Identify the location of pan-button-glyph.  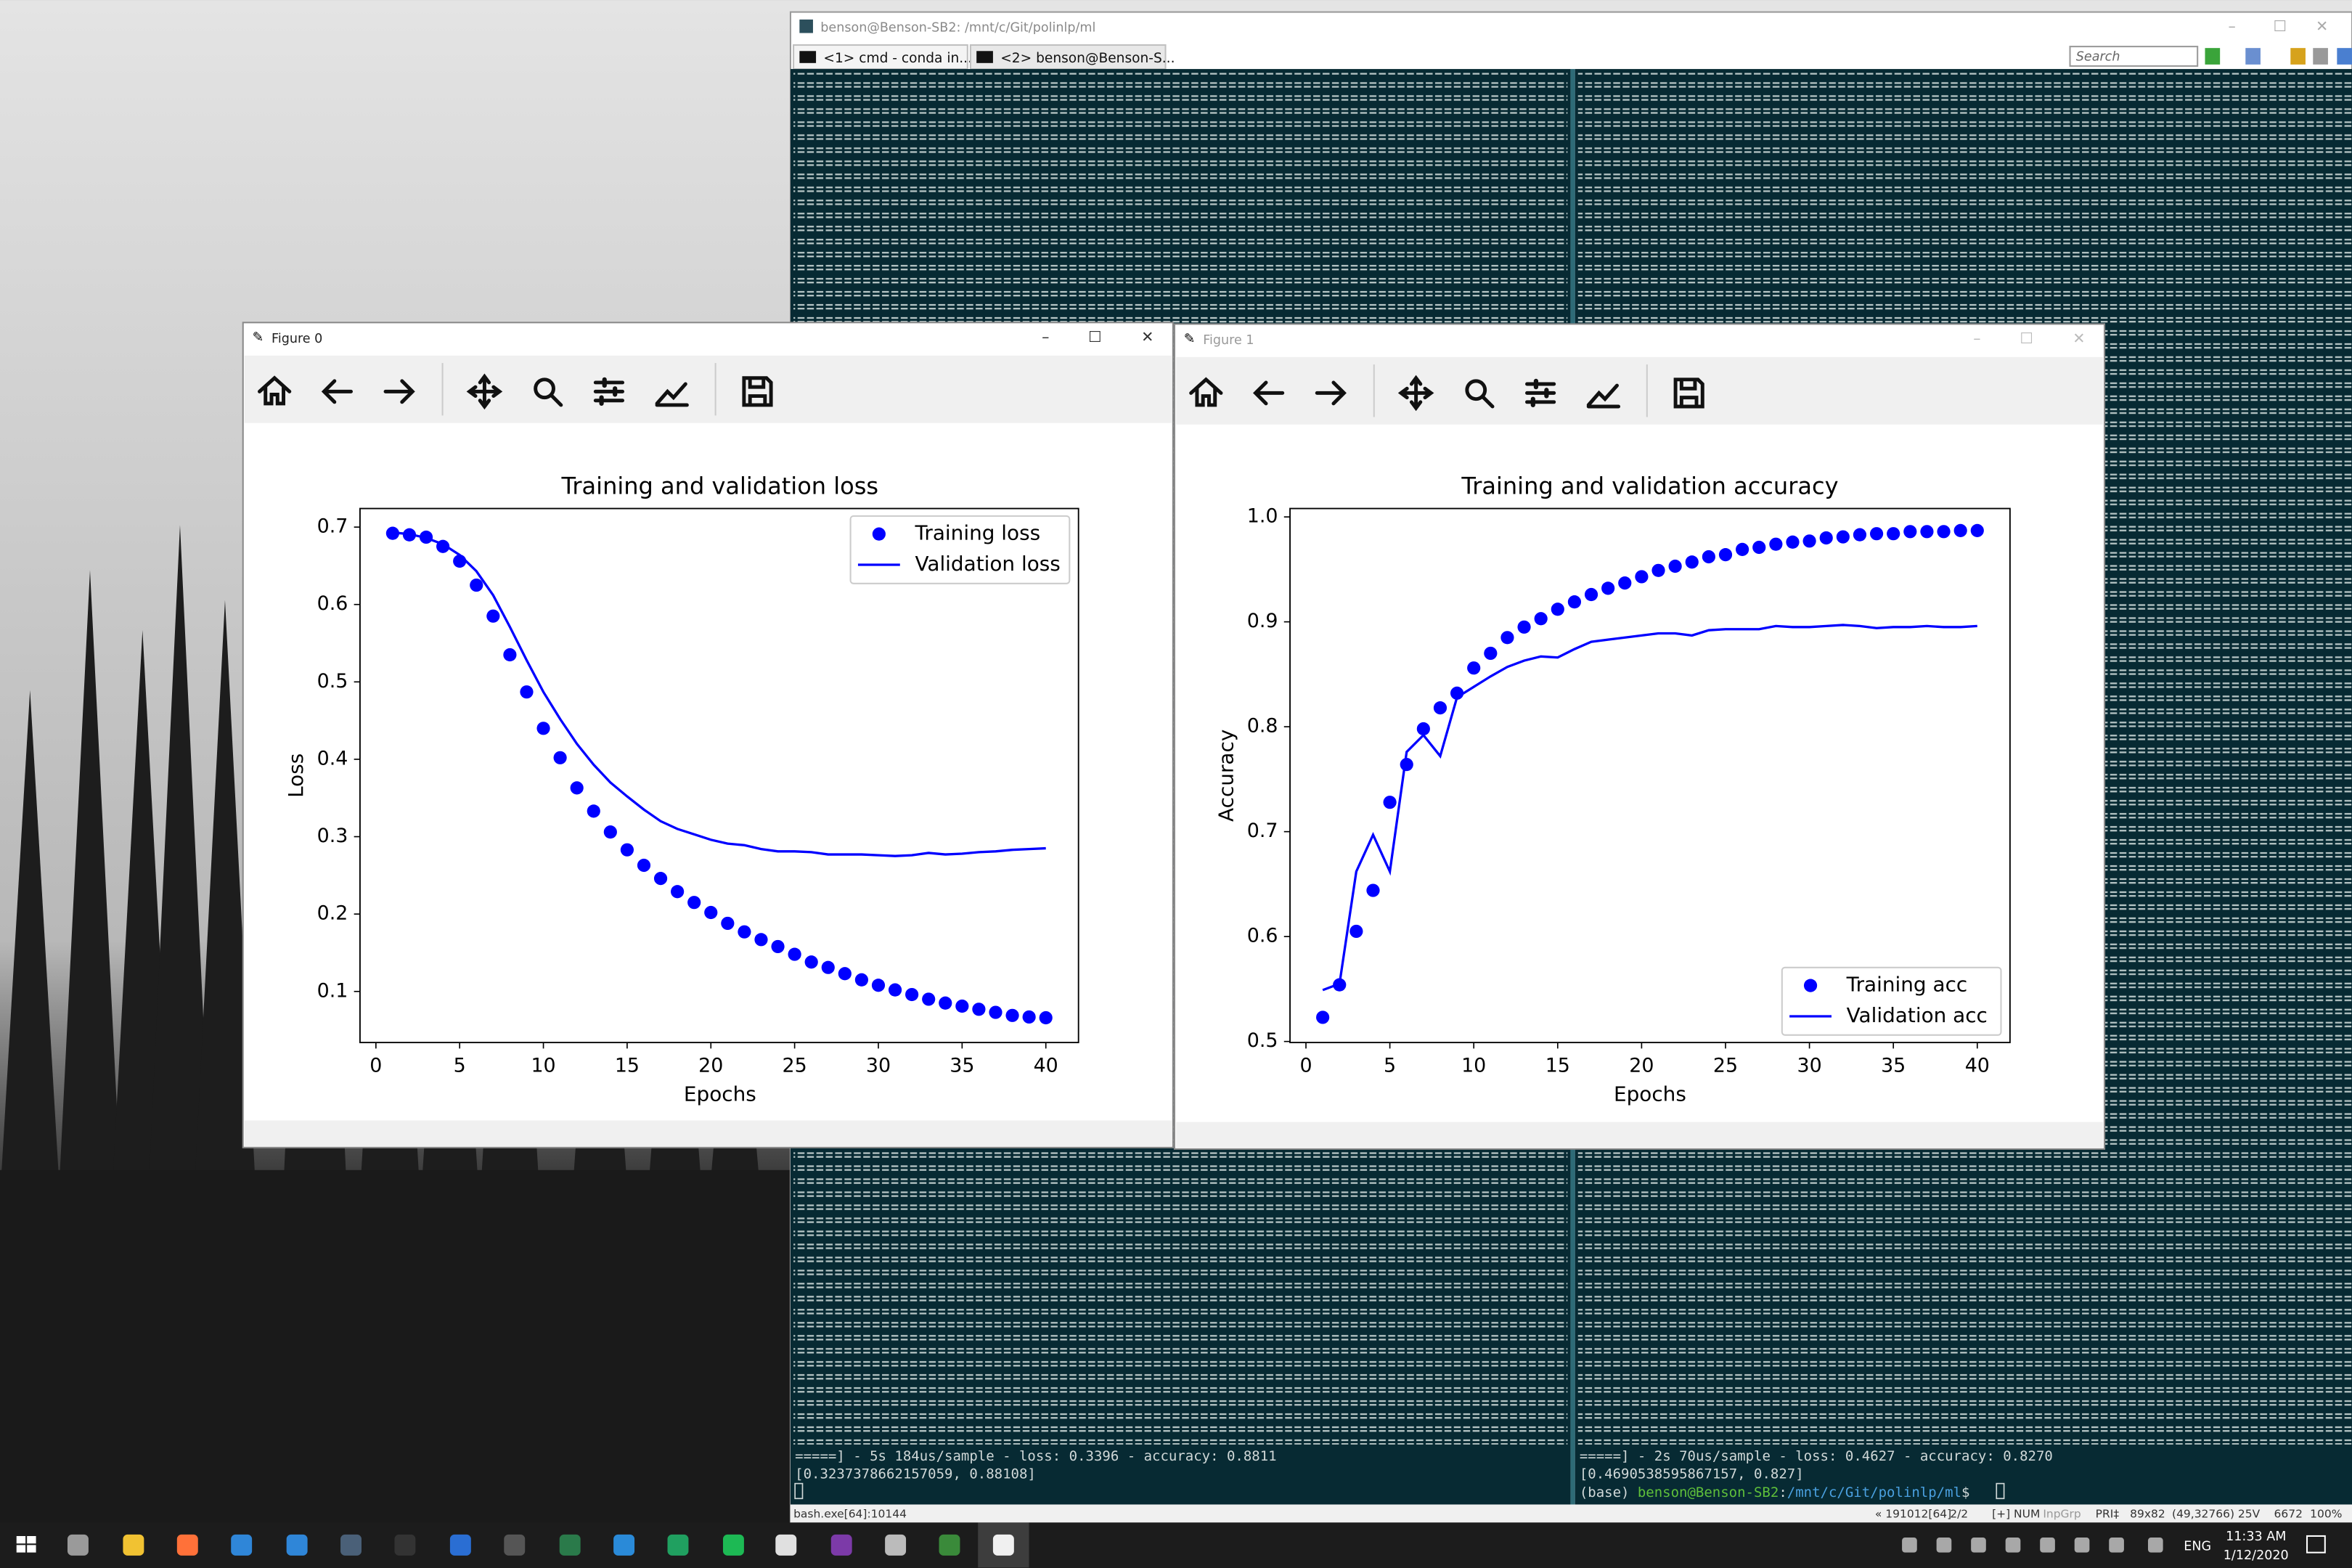
(1416, 394).